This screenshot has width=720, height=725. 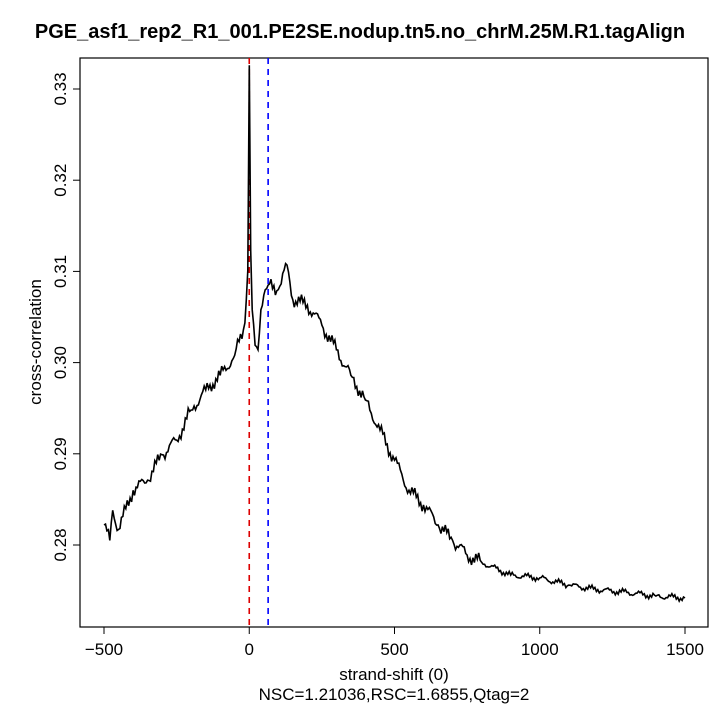 I want to click on x-tick-label: 1500, so click(x=685, y=649).